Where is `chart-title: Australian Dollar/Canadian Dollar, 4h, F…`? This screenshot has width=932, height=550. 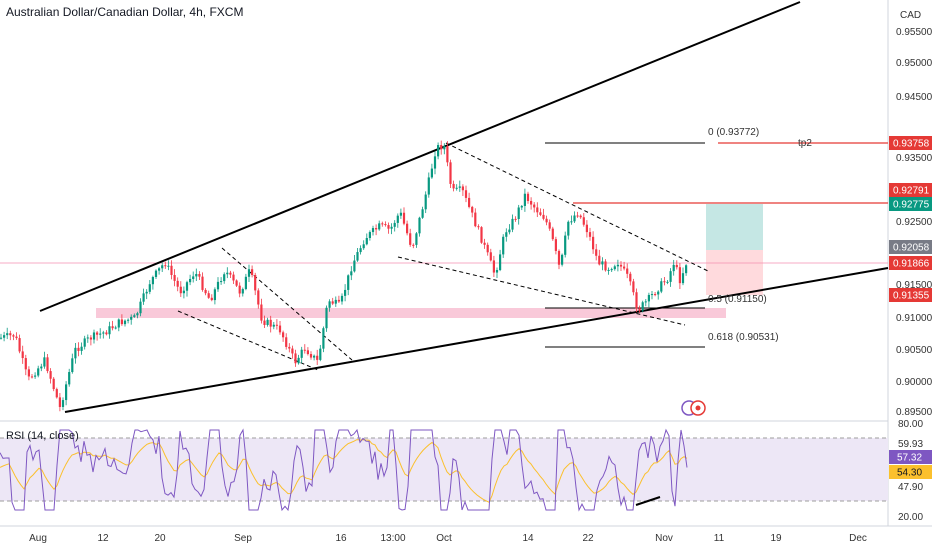
chart-title: Australian Dollar/Canadian Dollar, 4h, F… is located at coordinates (125, 12).